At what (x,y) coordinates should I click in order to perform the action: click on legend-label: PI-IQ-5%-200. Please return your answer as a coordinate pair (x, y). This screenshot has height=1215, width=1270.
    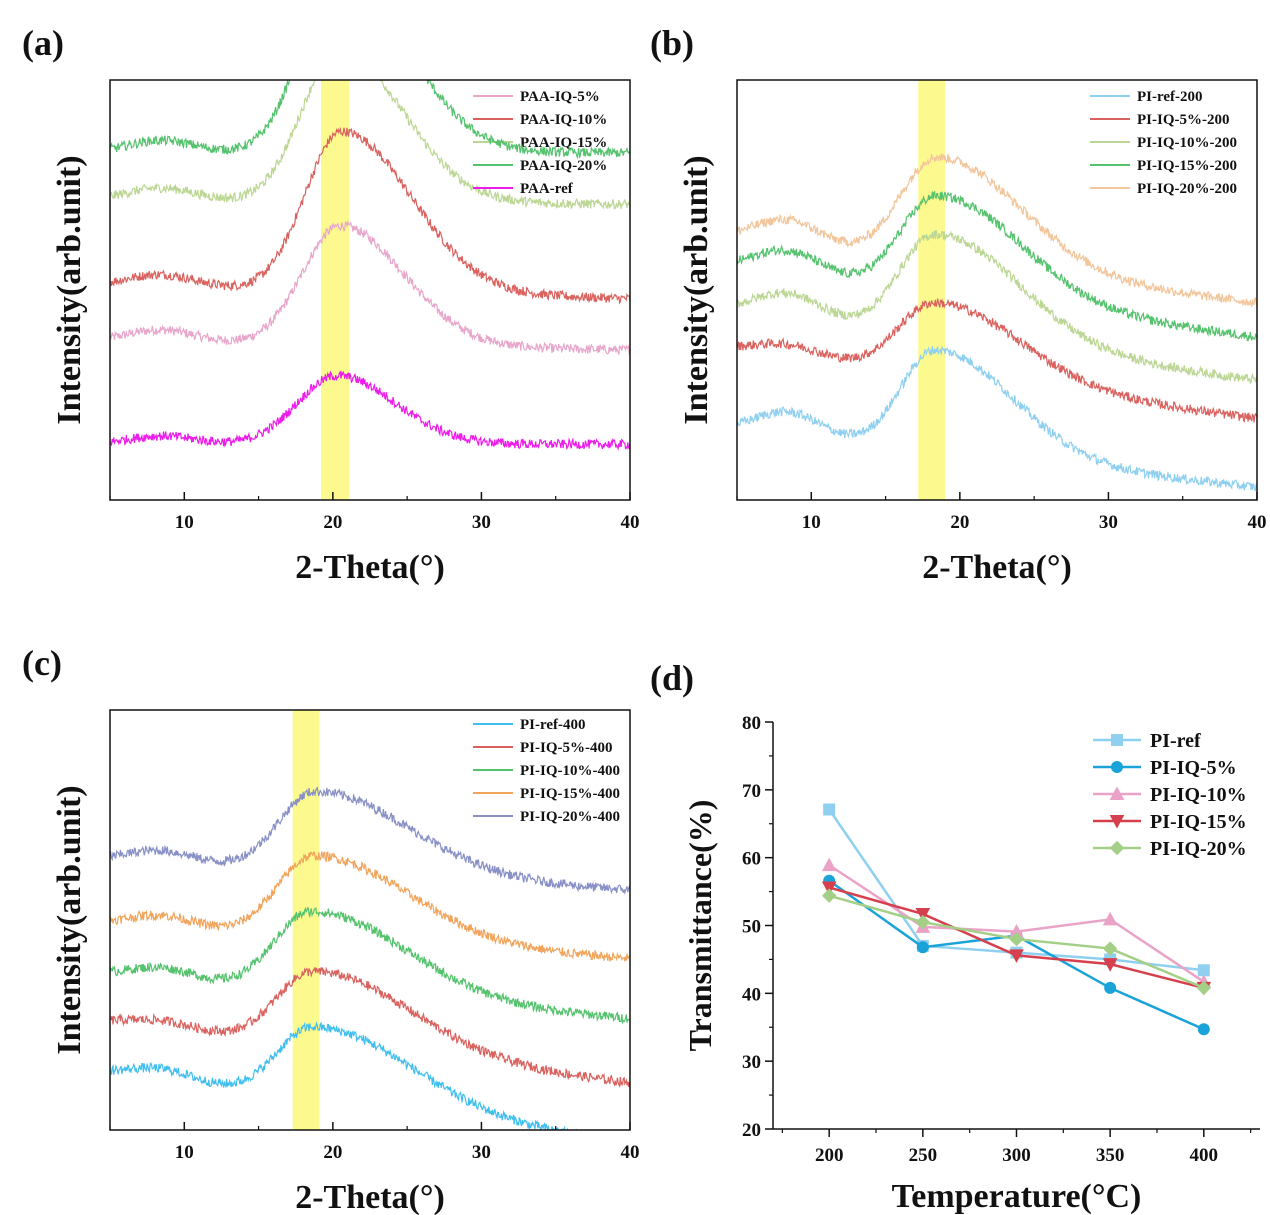
    Looking at the image, I should click on (1183, 120).